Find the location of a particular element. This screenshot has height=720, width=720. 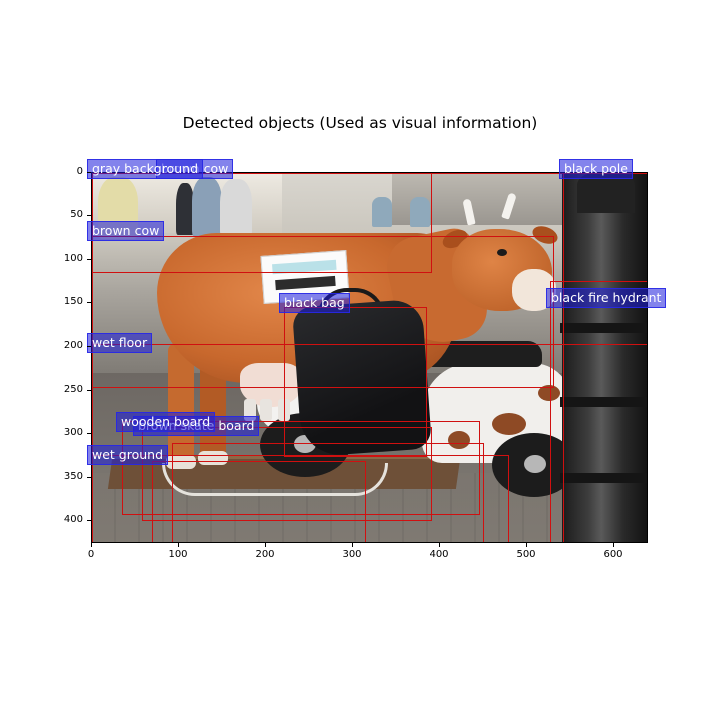

y-tick-label: 150 is located at coordinates (73, 301).